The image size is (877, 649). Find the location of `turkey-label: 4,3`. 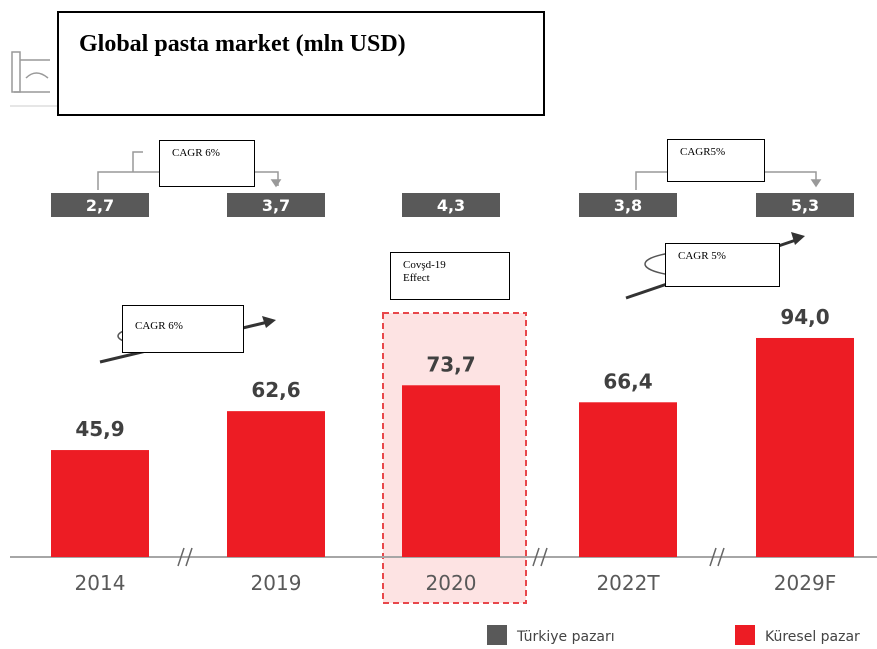

turkey-label: 4,3 is located at coordinates (451, 205).